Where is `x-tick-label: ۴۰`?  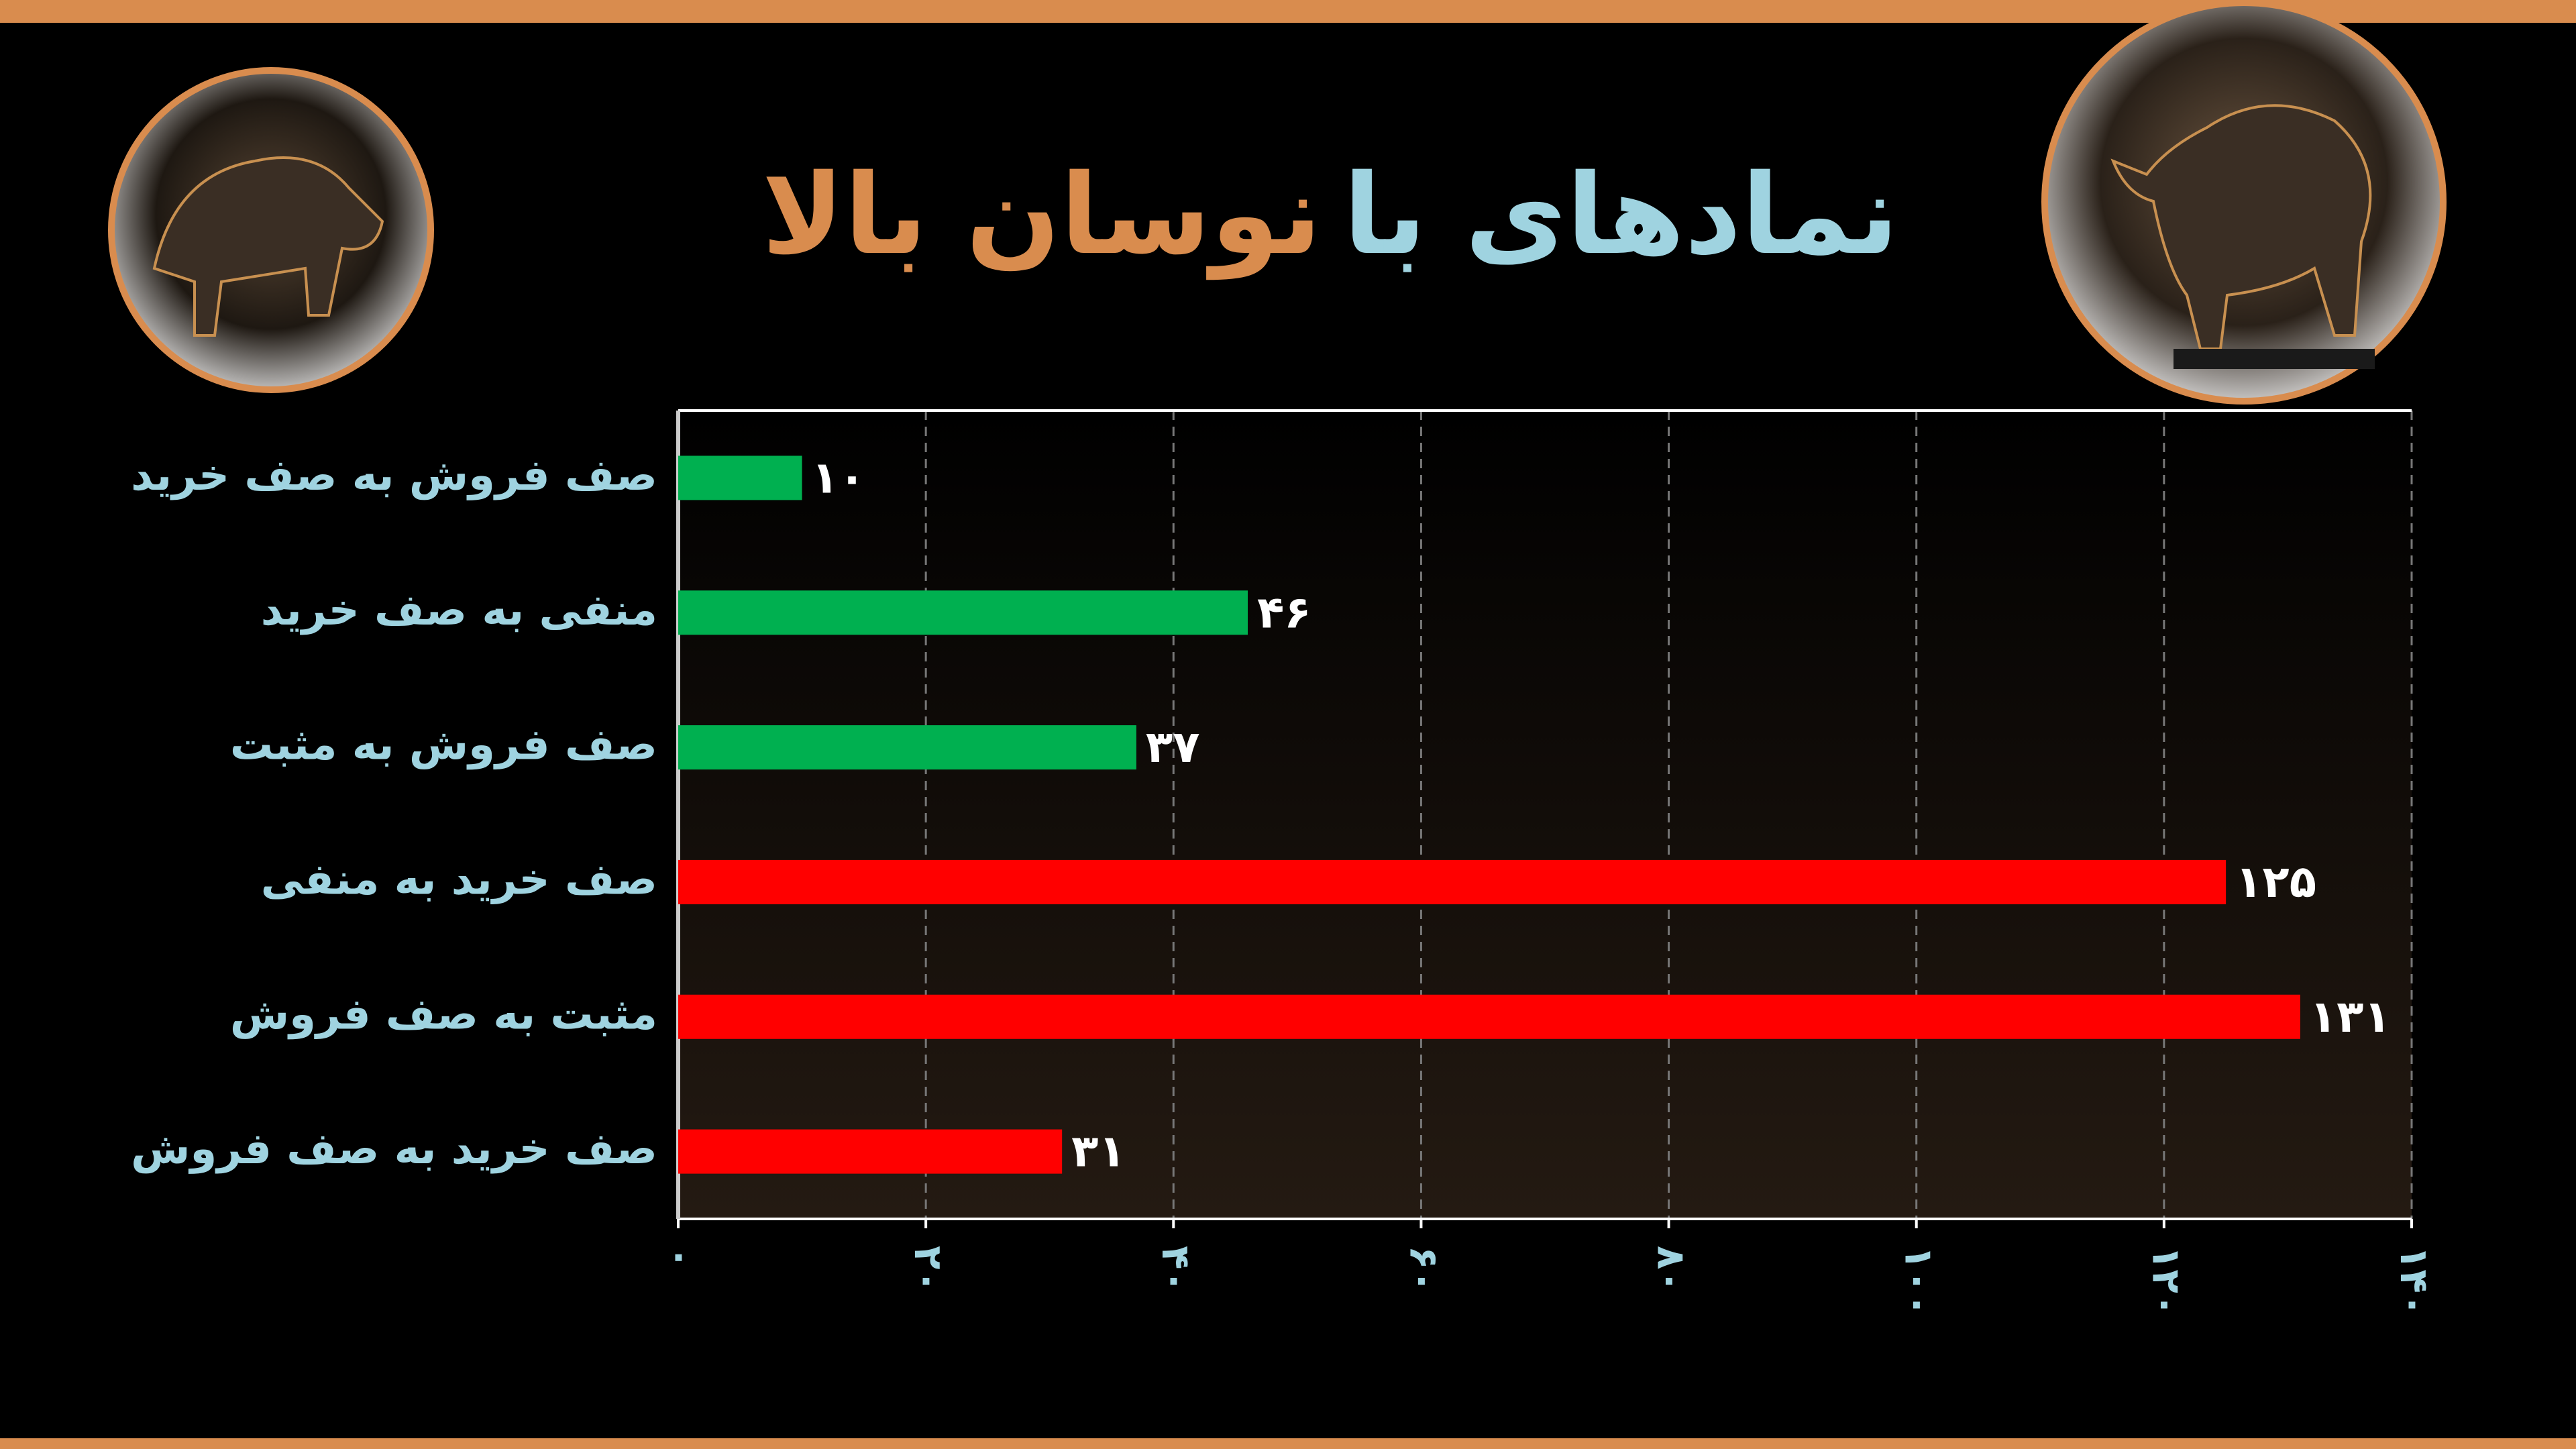
x-tick-label: ۴۰ is located at coordinates (1176, 1269).